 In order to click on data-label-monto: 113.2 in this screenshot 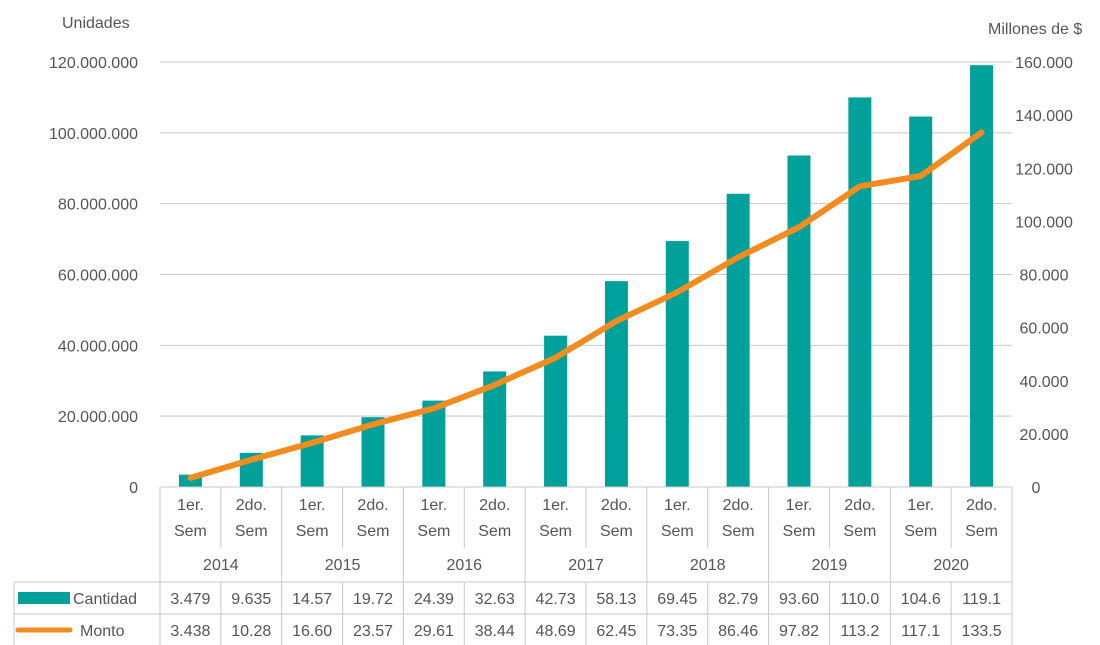, I will do `click(859, 631)`.